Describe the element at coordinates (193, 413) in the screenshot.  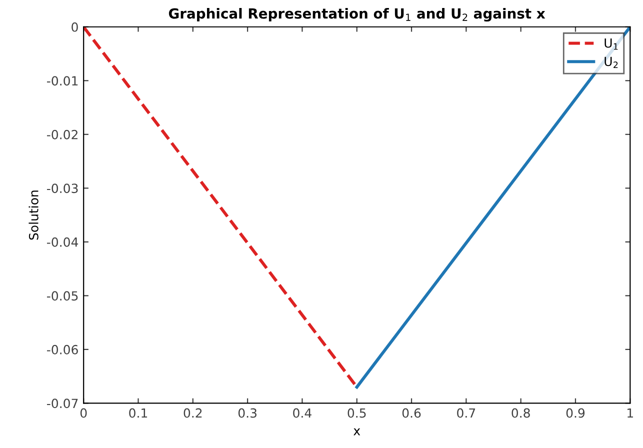
I see `x-tick-label: 0.2` at that location.